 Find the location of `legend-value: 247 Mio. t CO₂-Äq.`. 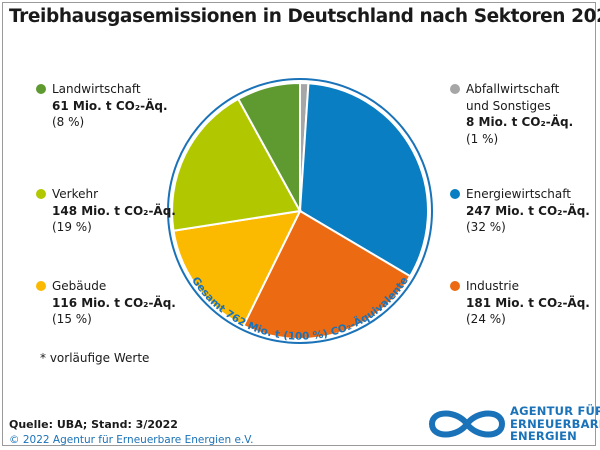

legend-value: 247 Mio. t CO₂-Äq. is located at coordinates (528, 210).